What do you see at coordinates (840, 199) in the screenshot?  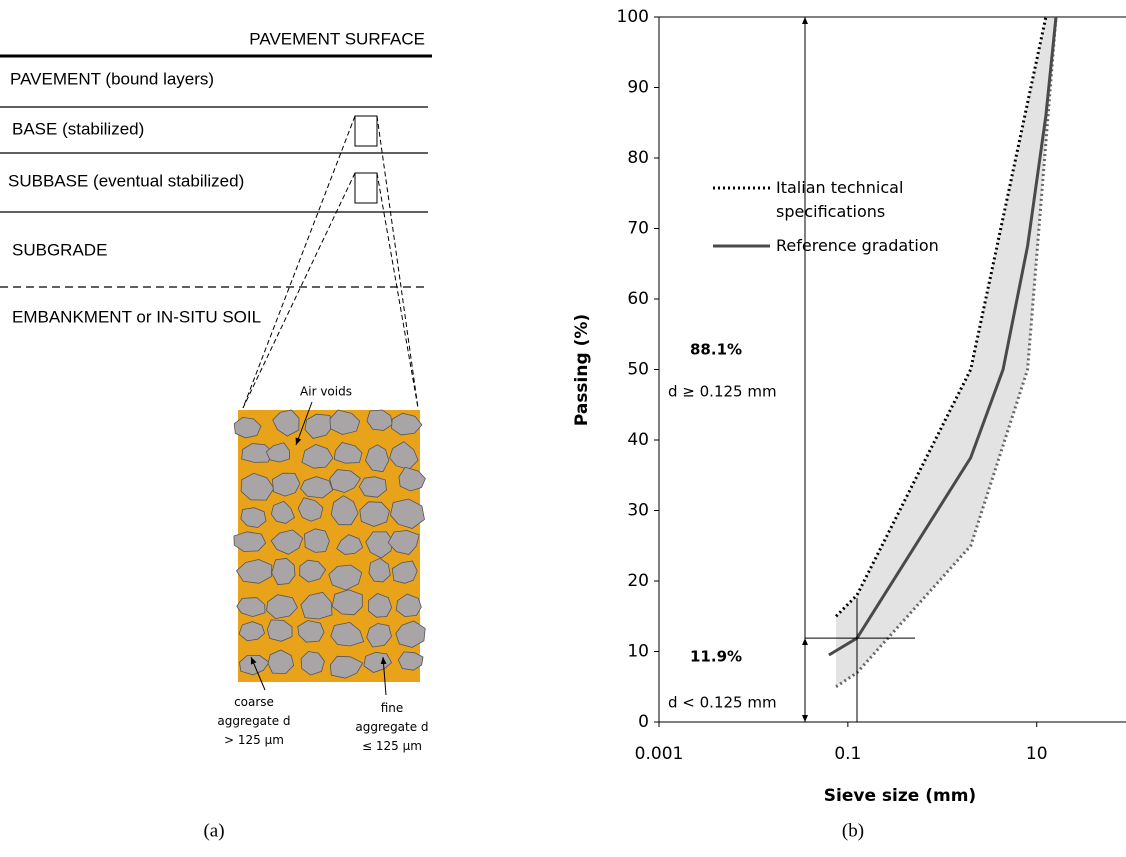 I see `legend-label: Italian technical specifications` at bounding box center [840, 199].